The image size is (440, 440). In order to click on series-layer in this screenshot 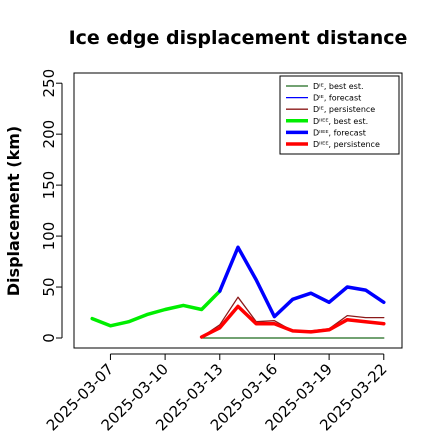, I will do `click(238, 292)`.